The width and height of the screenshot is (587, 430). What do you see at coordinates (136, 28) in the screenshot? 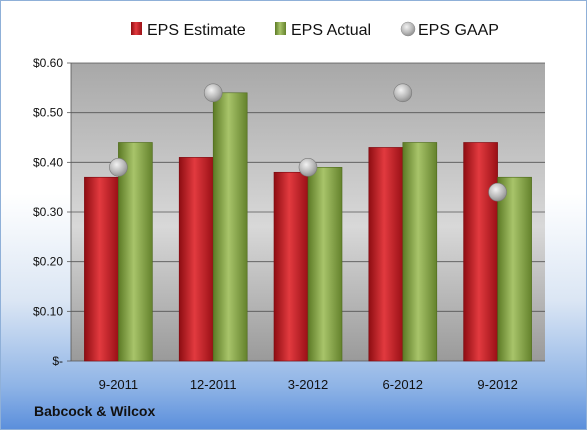
I see `legend-estimate-swatch` at bounding box center [136, 28].